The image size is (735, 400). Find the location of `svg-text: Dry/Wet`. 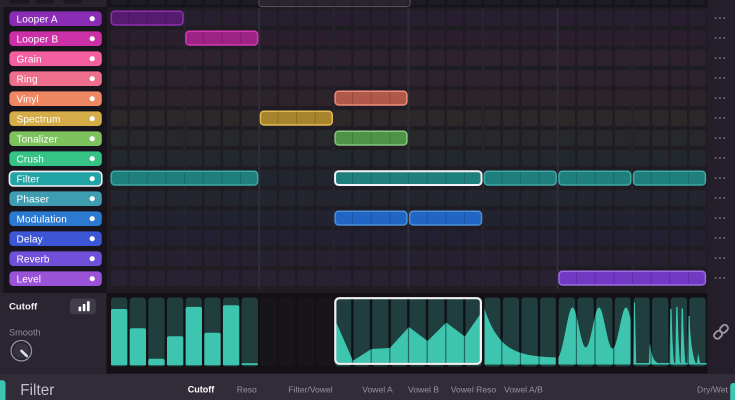

svg-text: Dry/Wet is located at coordinates (712, 390).